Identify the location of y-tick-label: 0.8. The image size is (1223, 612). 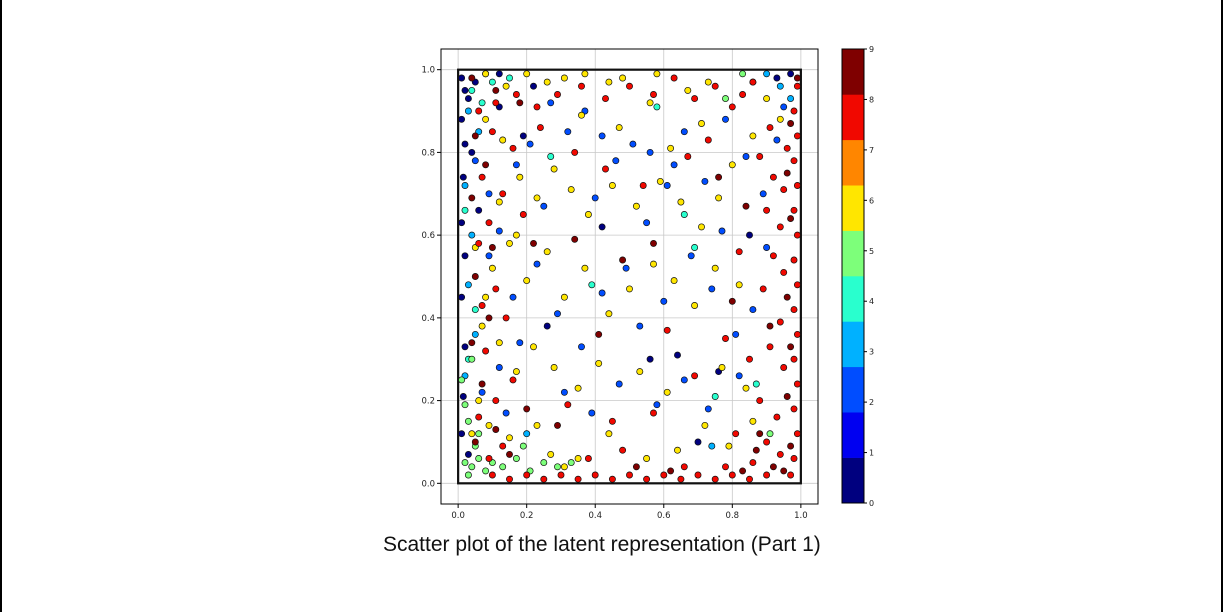
(428, 153).